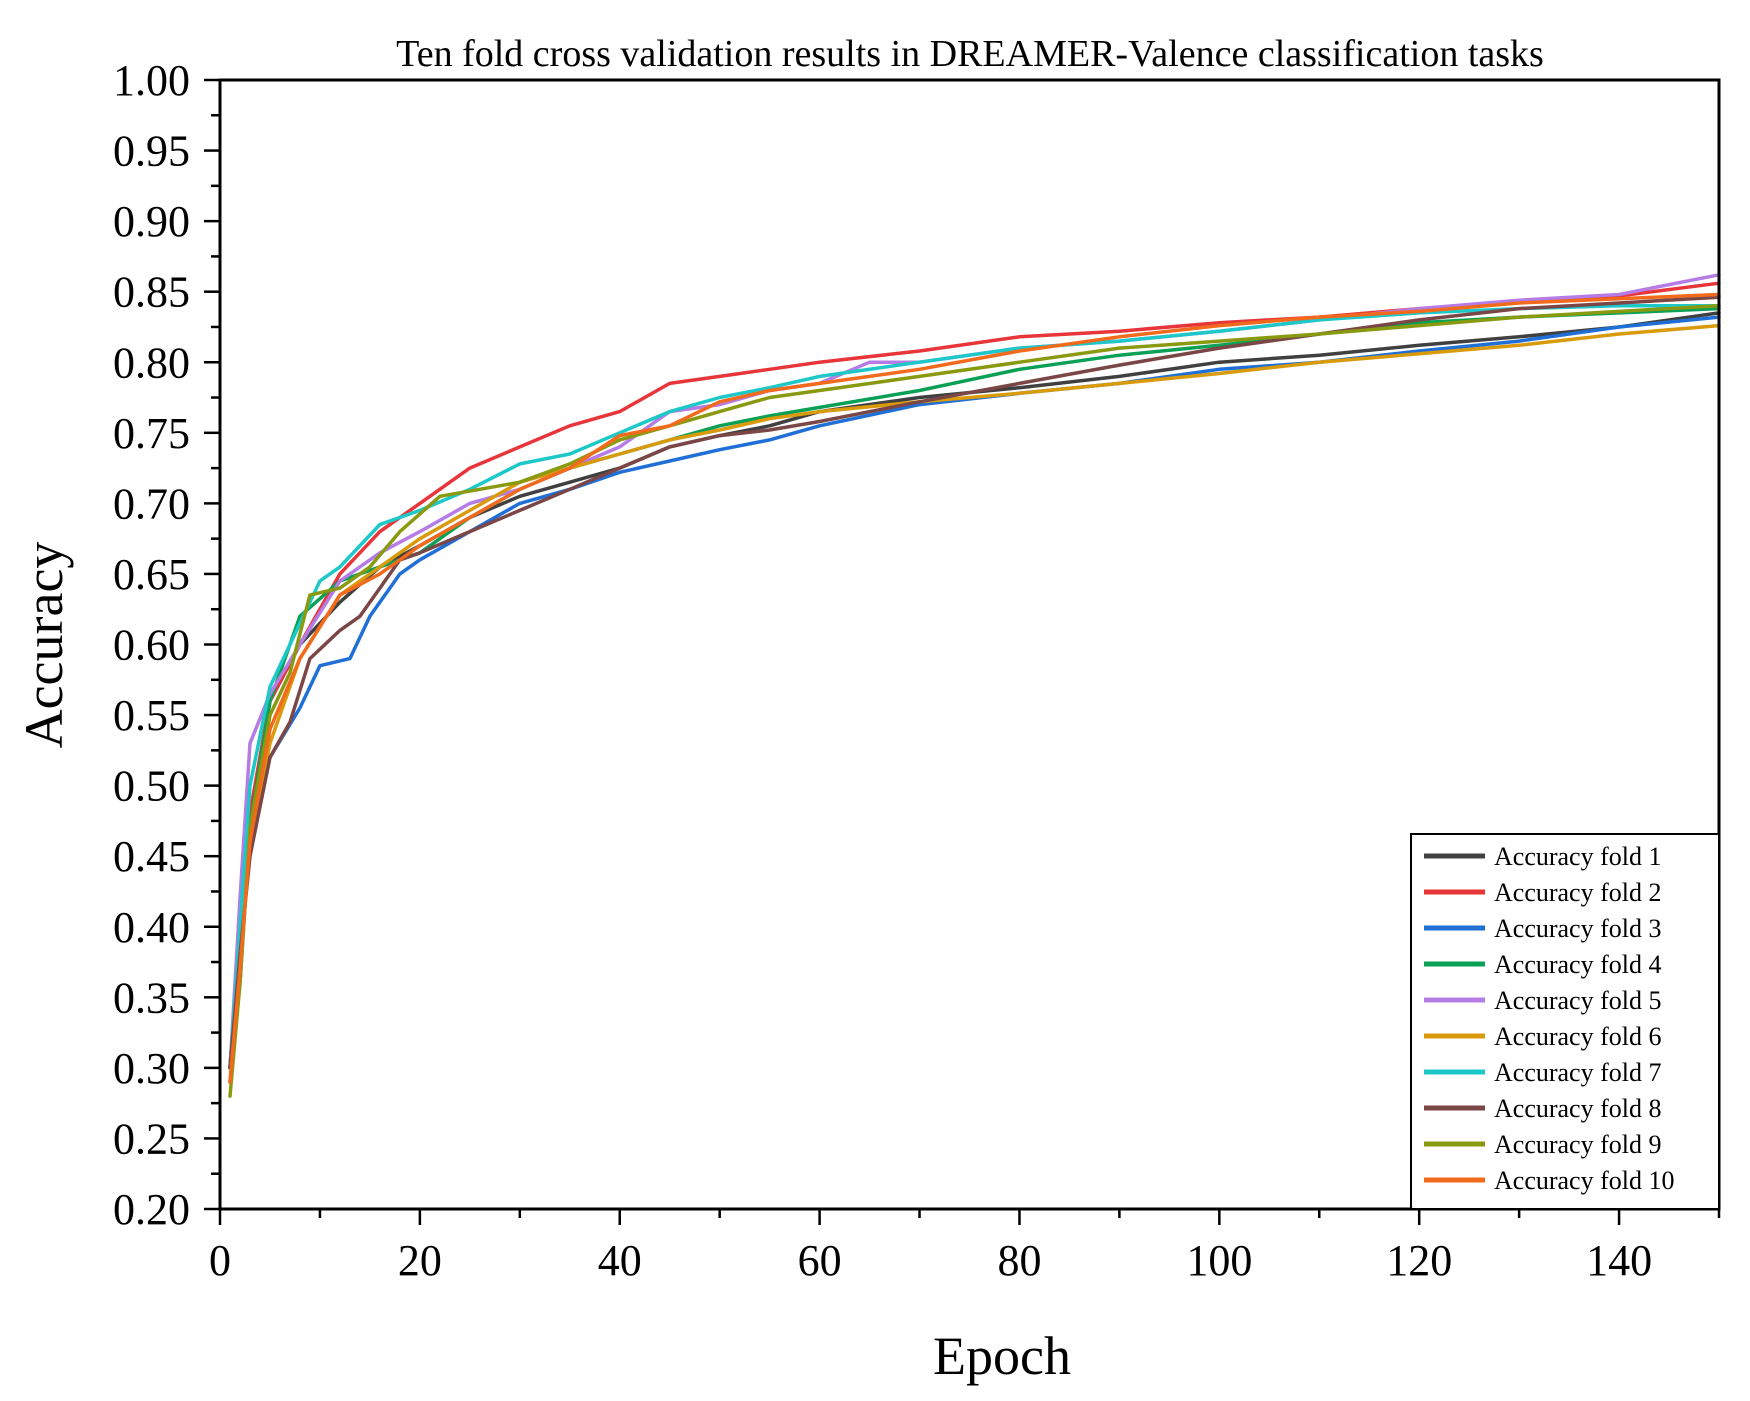 This screenshot has height=1401, width=1750. What do you see at coordinates (151, 927) in the screenshot?
I see `y-tick-label: 0.40` at bounding box center [151, 927].